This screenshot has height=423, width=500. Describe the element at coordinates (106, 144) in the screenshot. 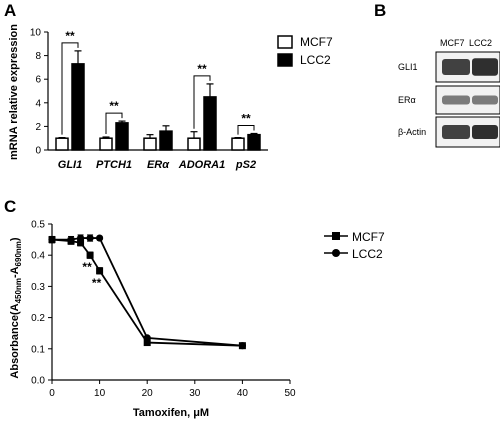

I see `bar-mcf7-ptch1` at that location.